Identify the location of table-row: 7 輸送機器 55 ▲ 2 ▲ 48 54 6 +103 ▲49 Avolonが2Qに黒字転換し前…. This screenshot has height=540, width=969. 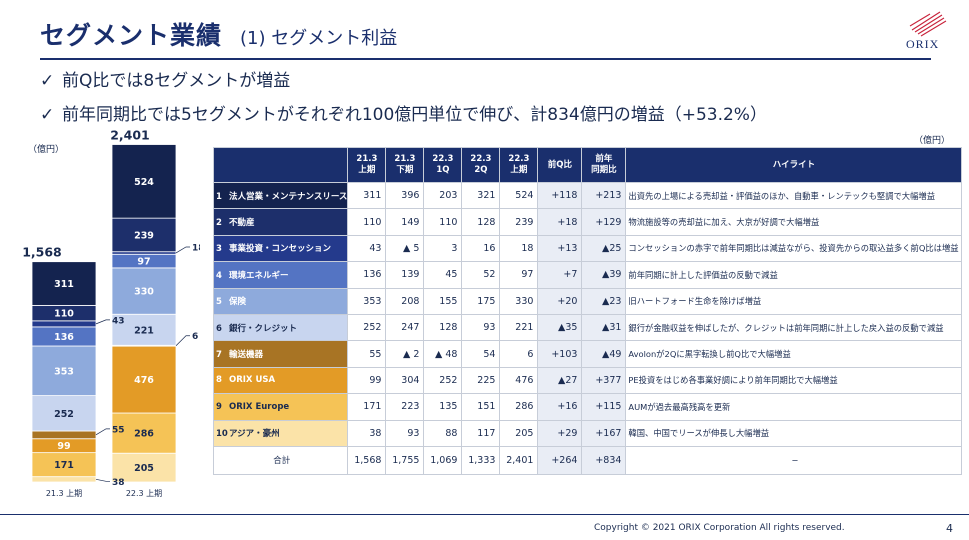
(587, 354).